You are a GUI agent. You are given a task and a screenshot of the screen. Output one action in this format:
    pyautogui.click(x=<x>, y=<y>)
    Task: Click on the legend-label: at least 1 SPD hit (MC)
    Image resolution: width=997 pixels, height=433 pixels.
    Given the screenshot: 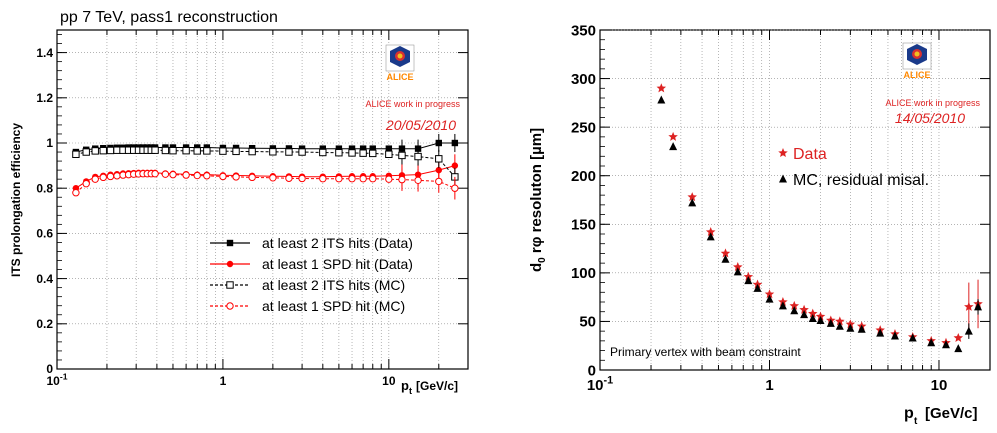 What is the action you would take?
    pyautogui.click(x=333, y=306)
    